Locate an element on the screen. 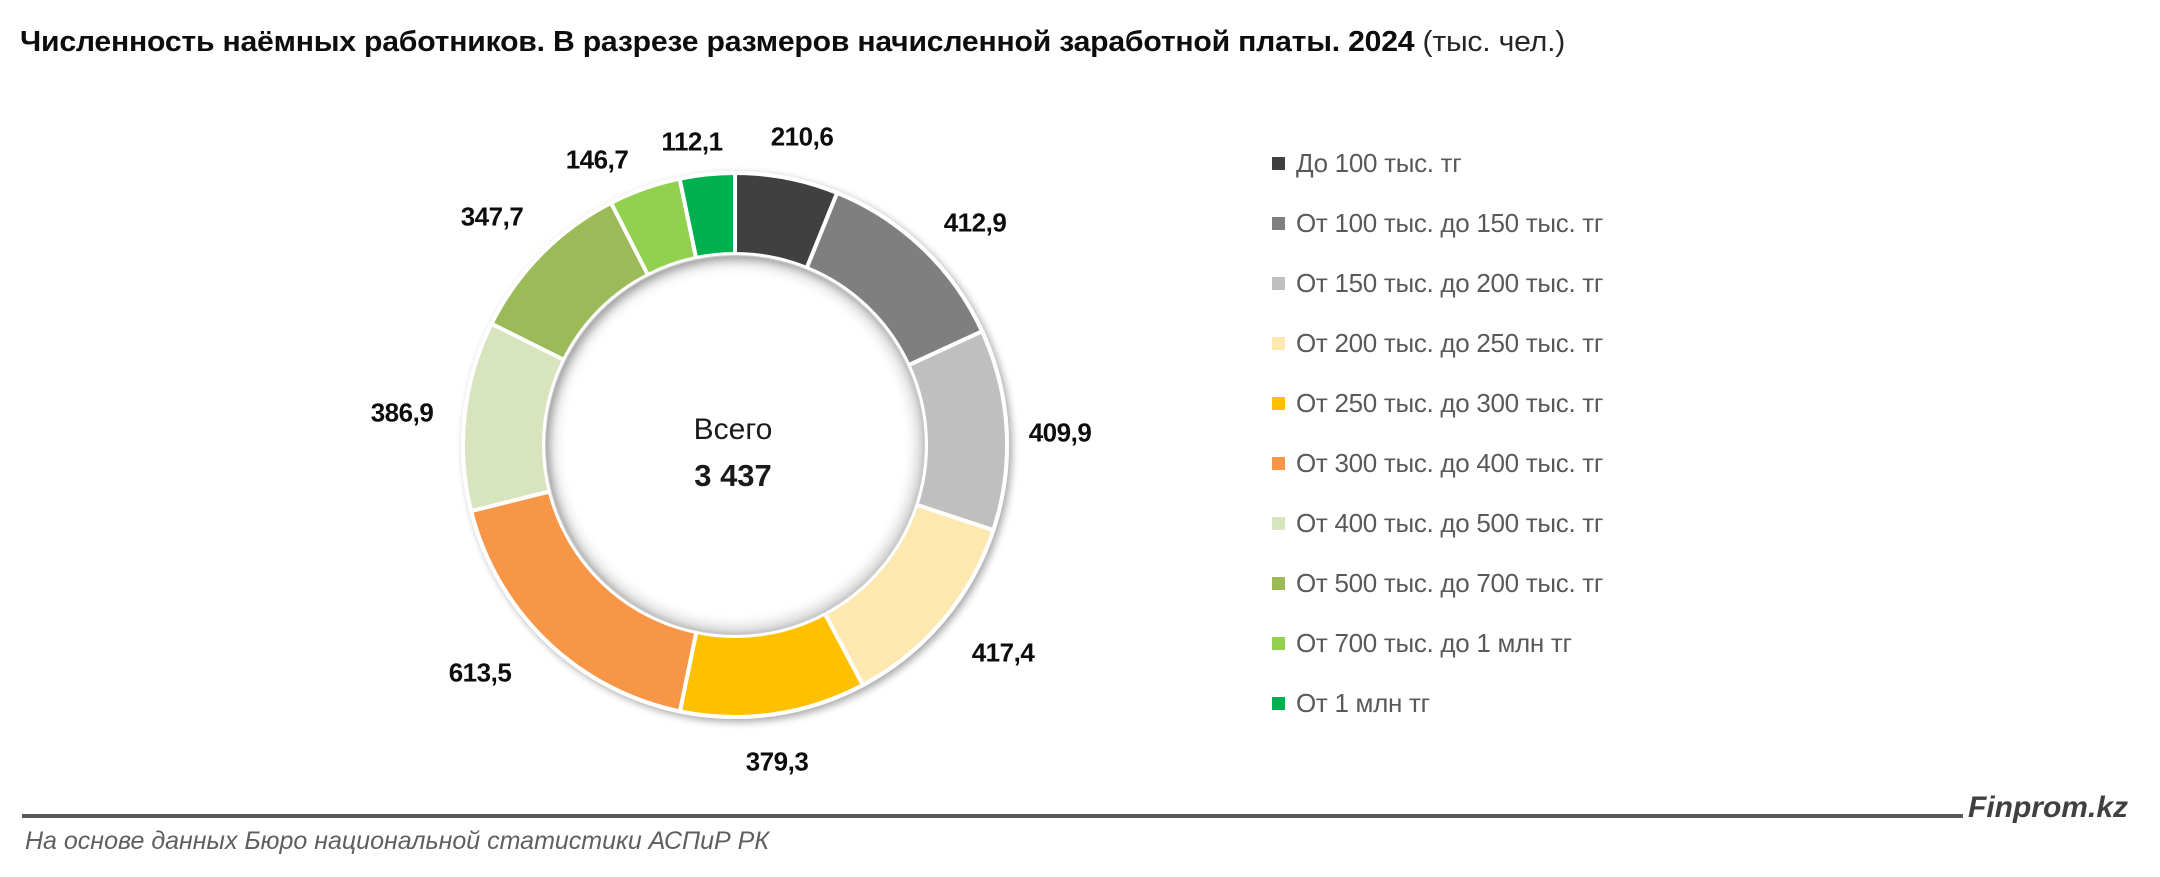 The image size is (2160, 877). legend-item: От 400 тыс. до 500 тыс. тг is located at coordinates (1437, 523).